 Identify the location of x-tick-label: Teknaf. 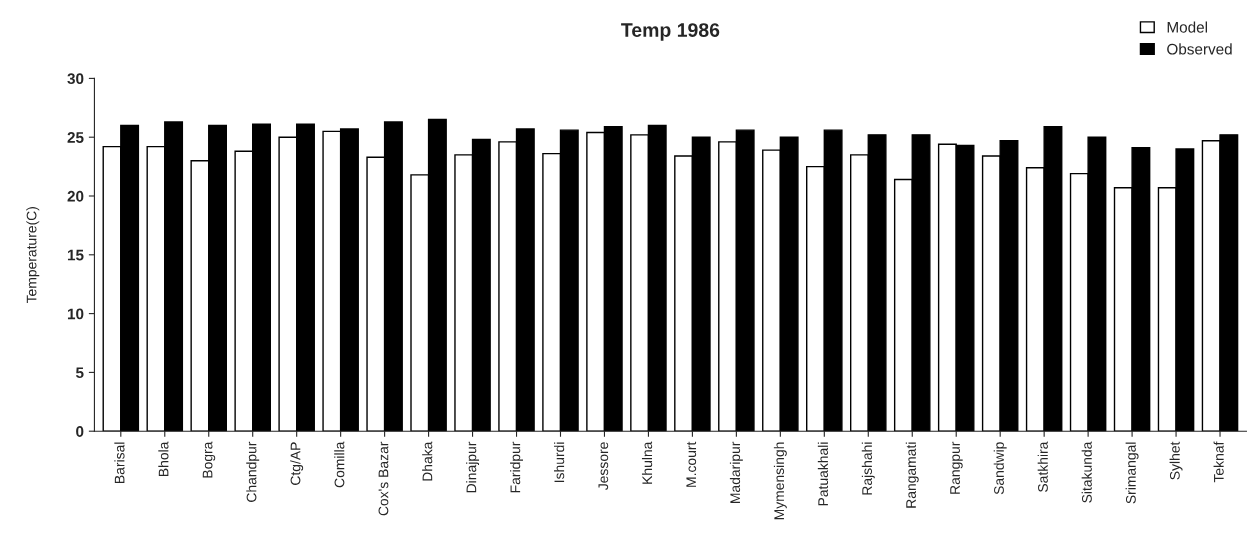
(1218, 462).